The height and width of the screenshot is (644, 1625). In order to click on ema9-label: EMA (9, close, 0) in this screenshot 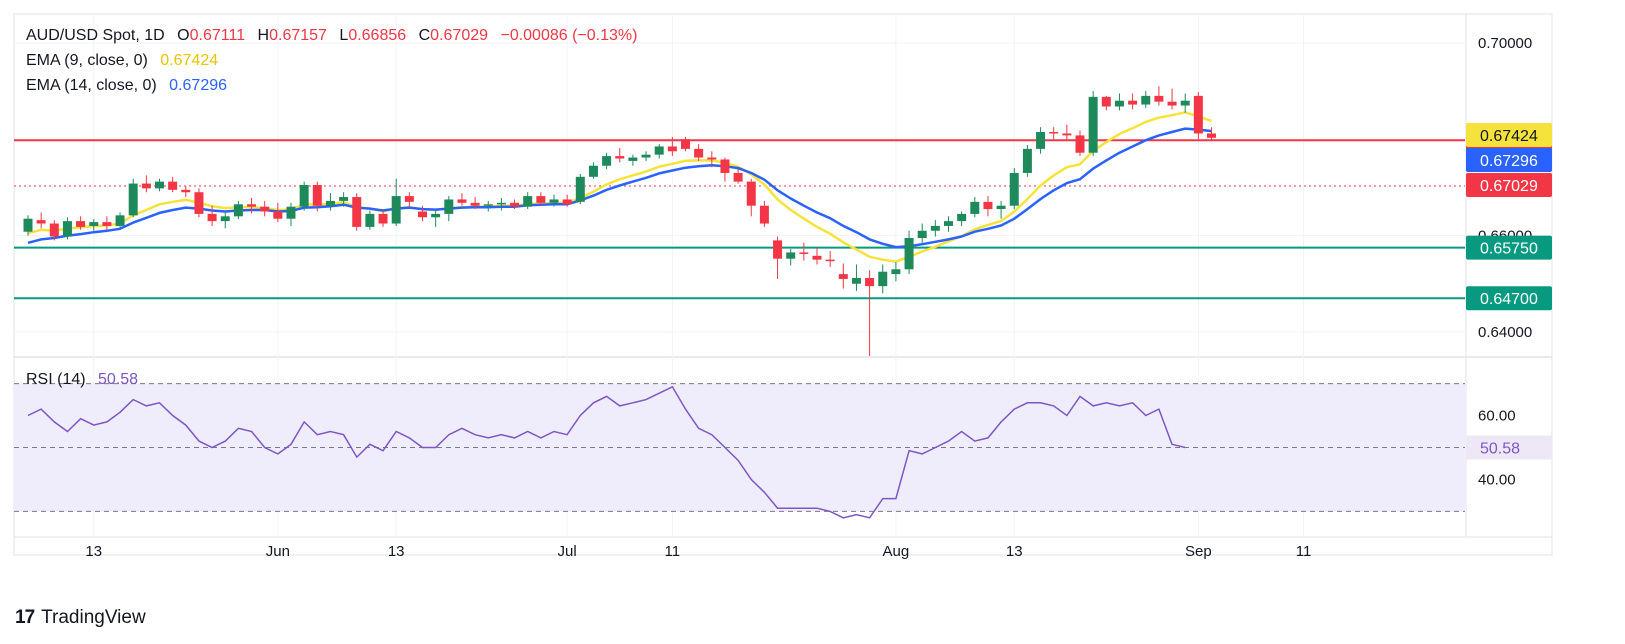, I will do `click(87, 60)`.